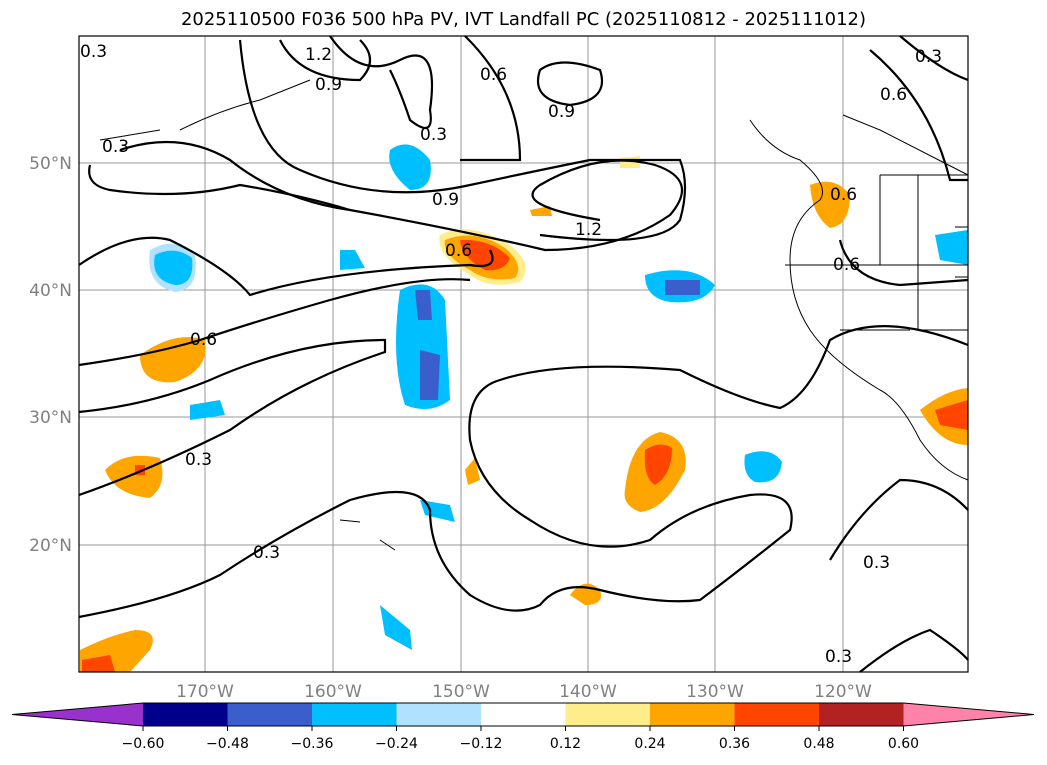  I want to click on svg-text: 160°W, so click(333, 692).